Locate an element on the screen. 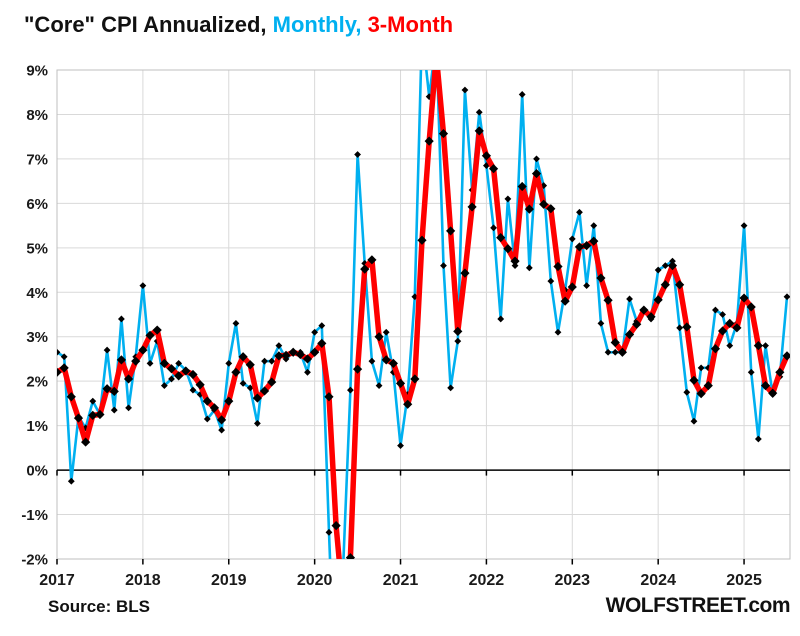 The image size is (800, 636). svg-text: -1% is located at coordinates (34, 515).